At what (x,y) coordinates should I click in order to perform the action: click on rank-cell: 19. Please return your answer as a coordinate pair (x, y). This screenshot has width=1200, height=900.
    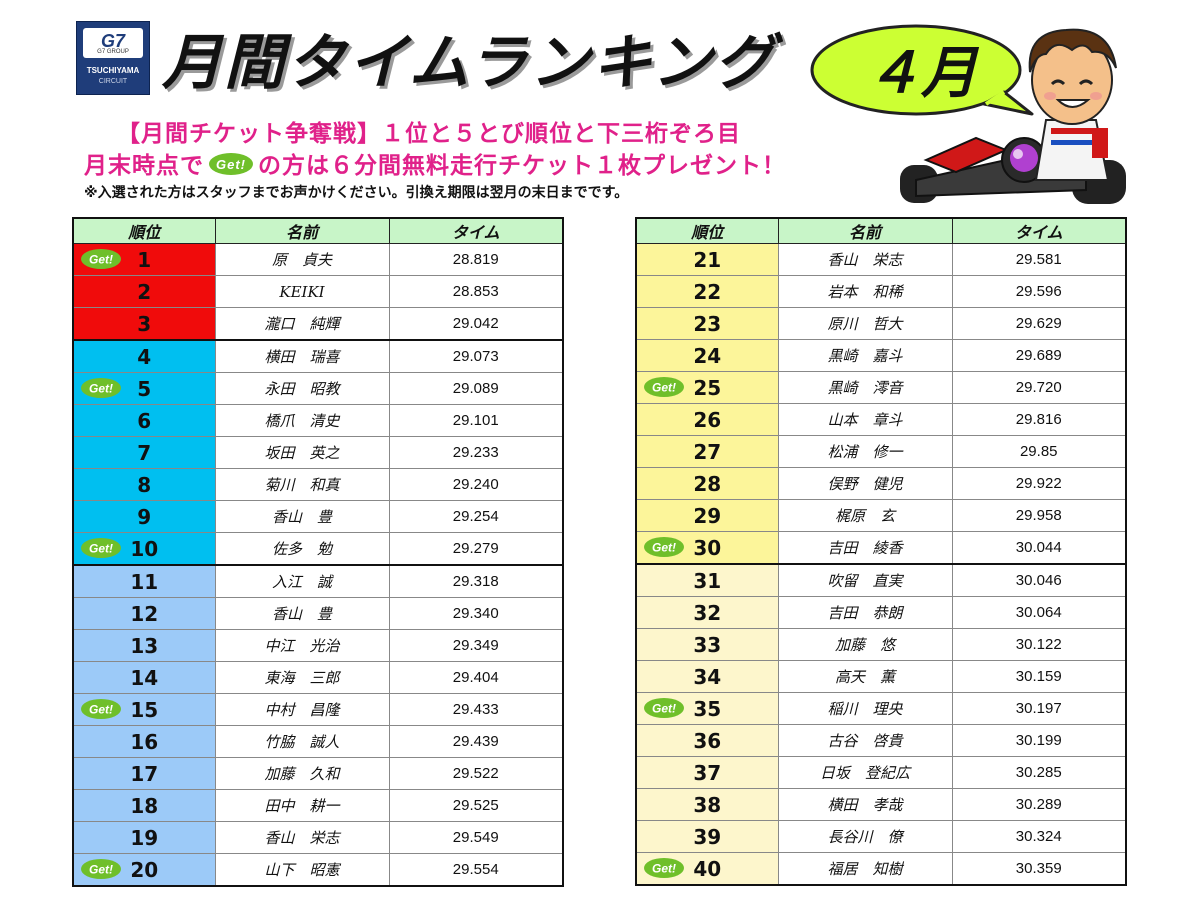
    Looking at the image, I should click on (144, 837).